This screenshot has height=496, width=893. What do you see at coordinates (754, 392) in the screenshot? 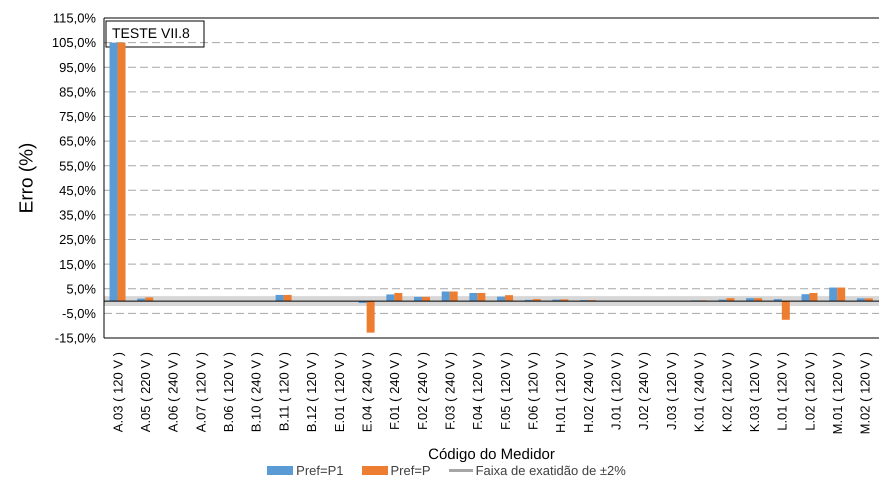
I see `x-tick-label: K.03 ( 120 V )` at bounding box center [754, 392].